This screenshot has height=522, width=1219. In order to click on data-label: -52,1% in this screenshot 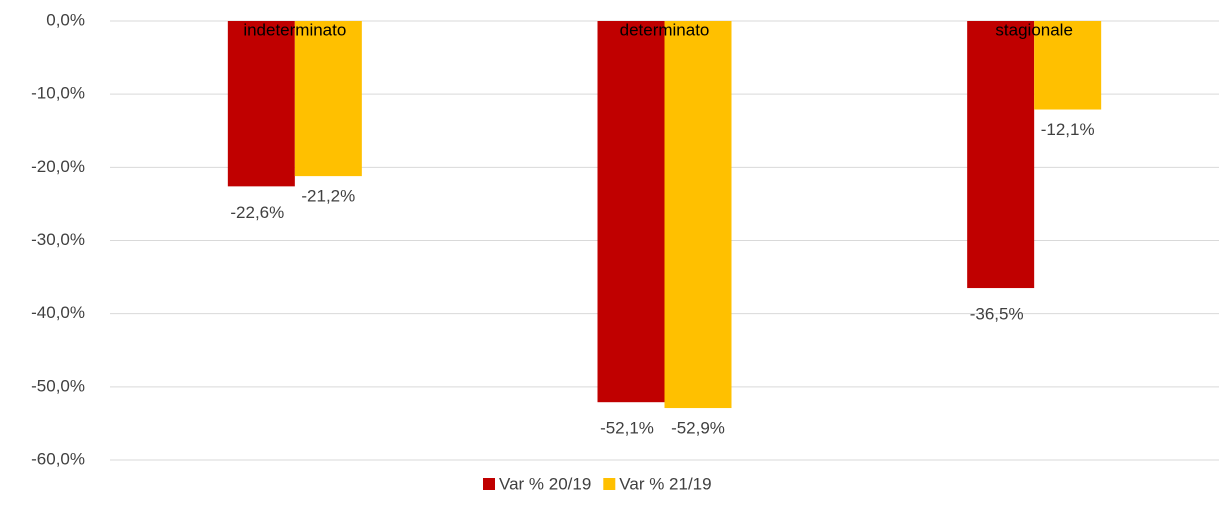, I will do `click(627, 428)`.